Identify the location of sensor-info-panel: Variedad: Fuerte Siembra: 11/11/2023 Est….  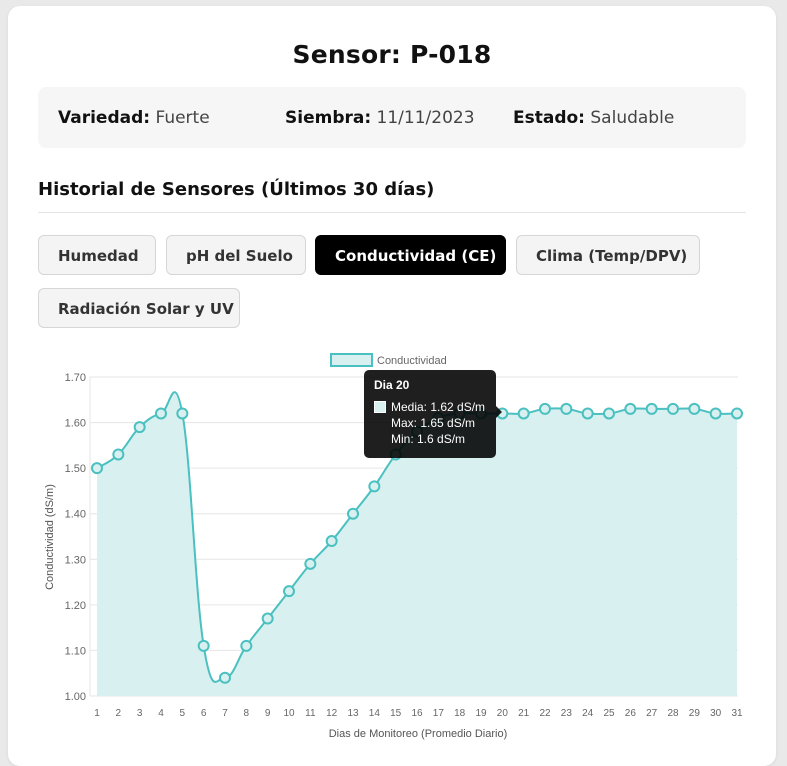
(392, 117).